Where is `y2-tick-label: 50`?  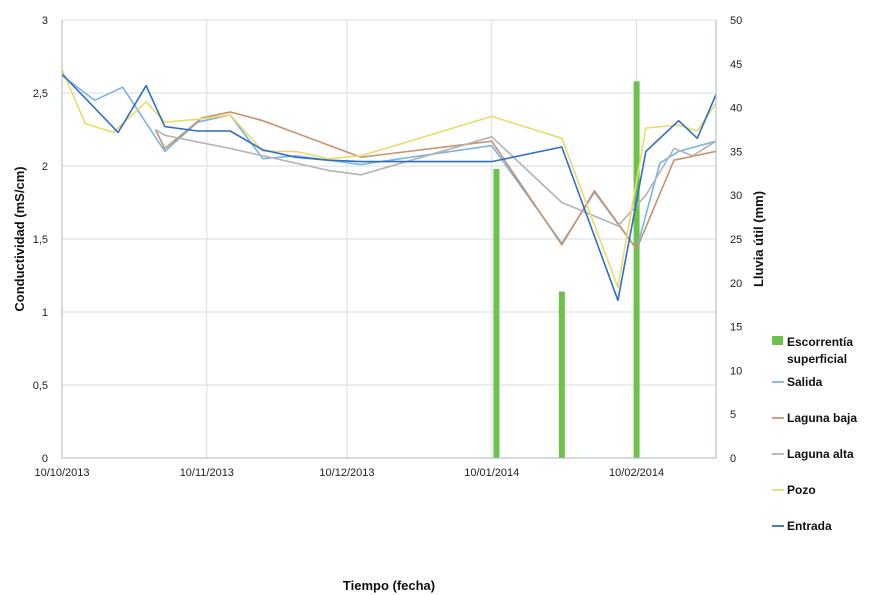
y2-tick-label: 50 is located at coordinates (736, 21).